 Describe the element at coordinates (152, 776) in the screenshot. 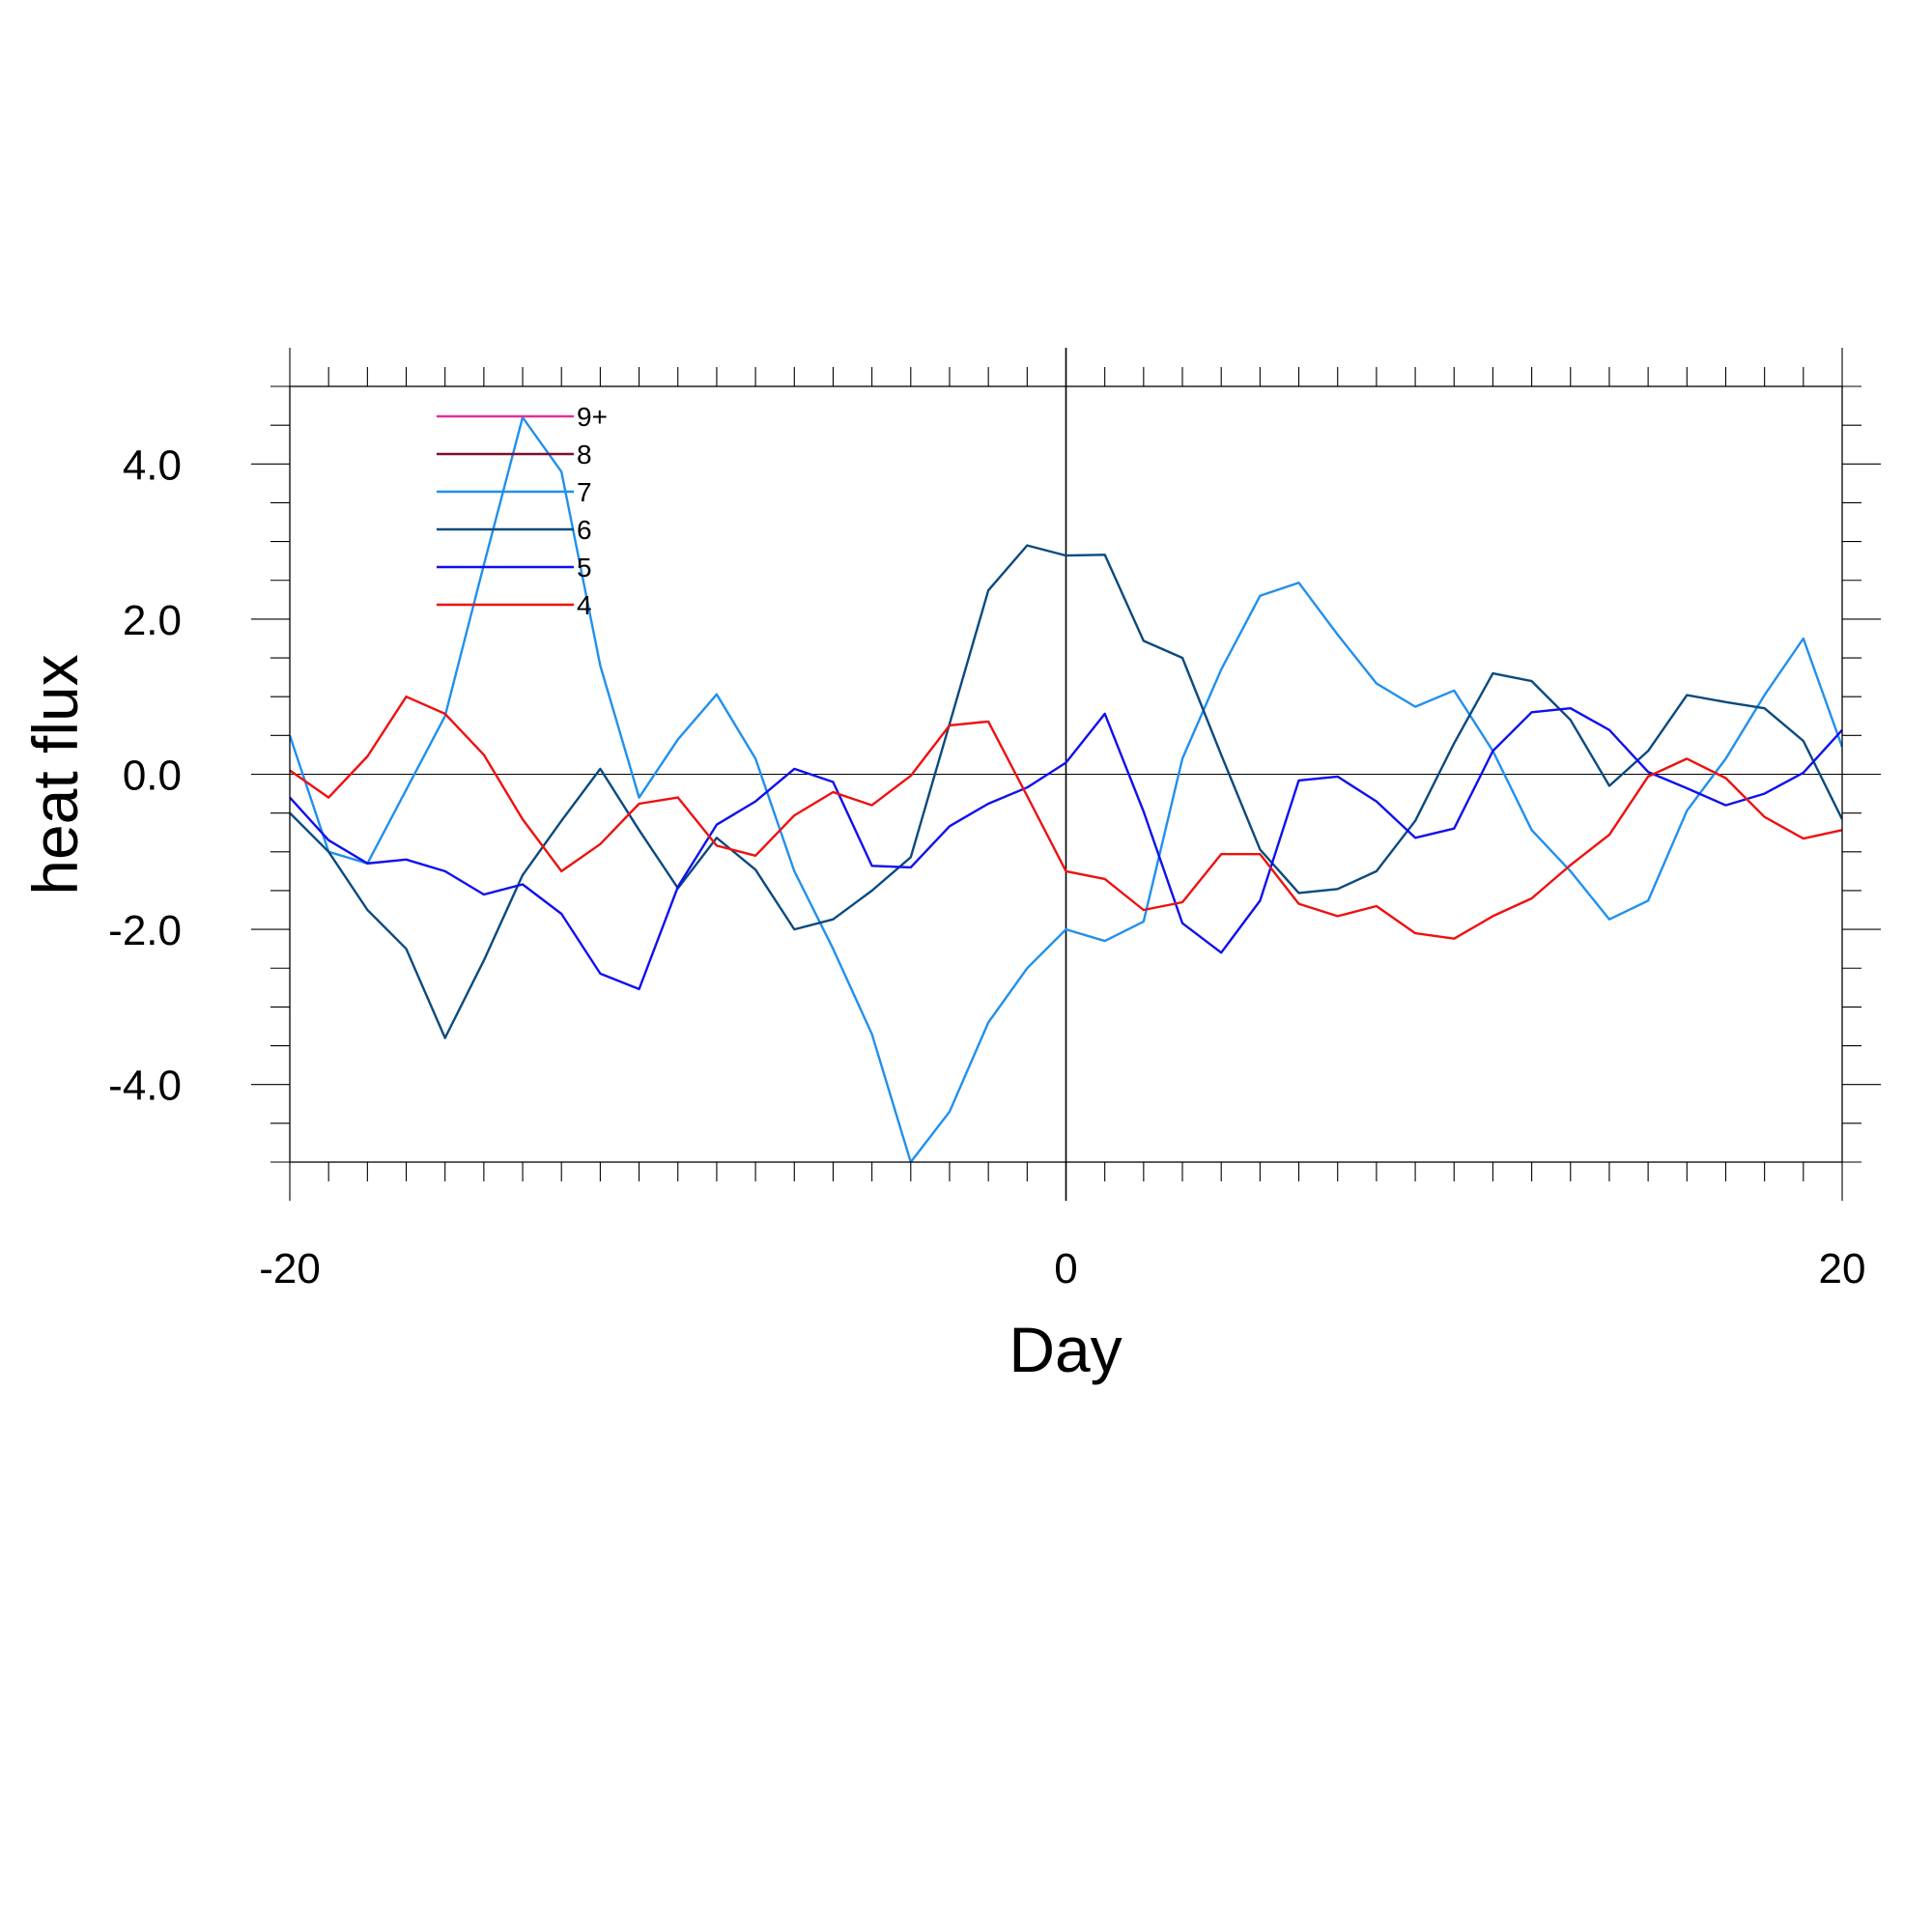

I see `y-tick-label: 0.0` at that location.